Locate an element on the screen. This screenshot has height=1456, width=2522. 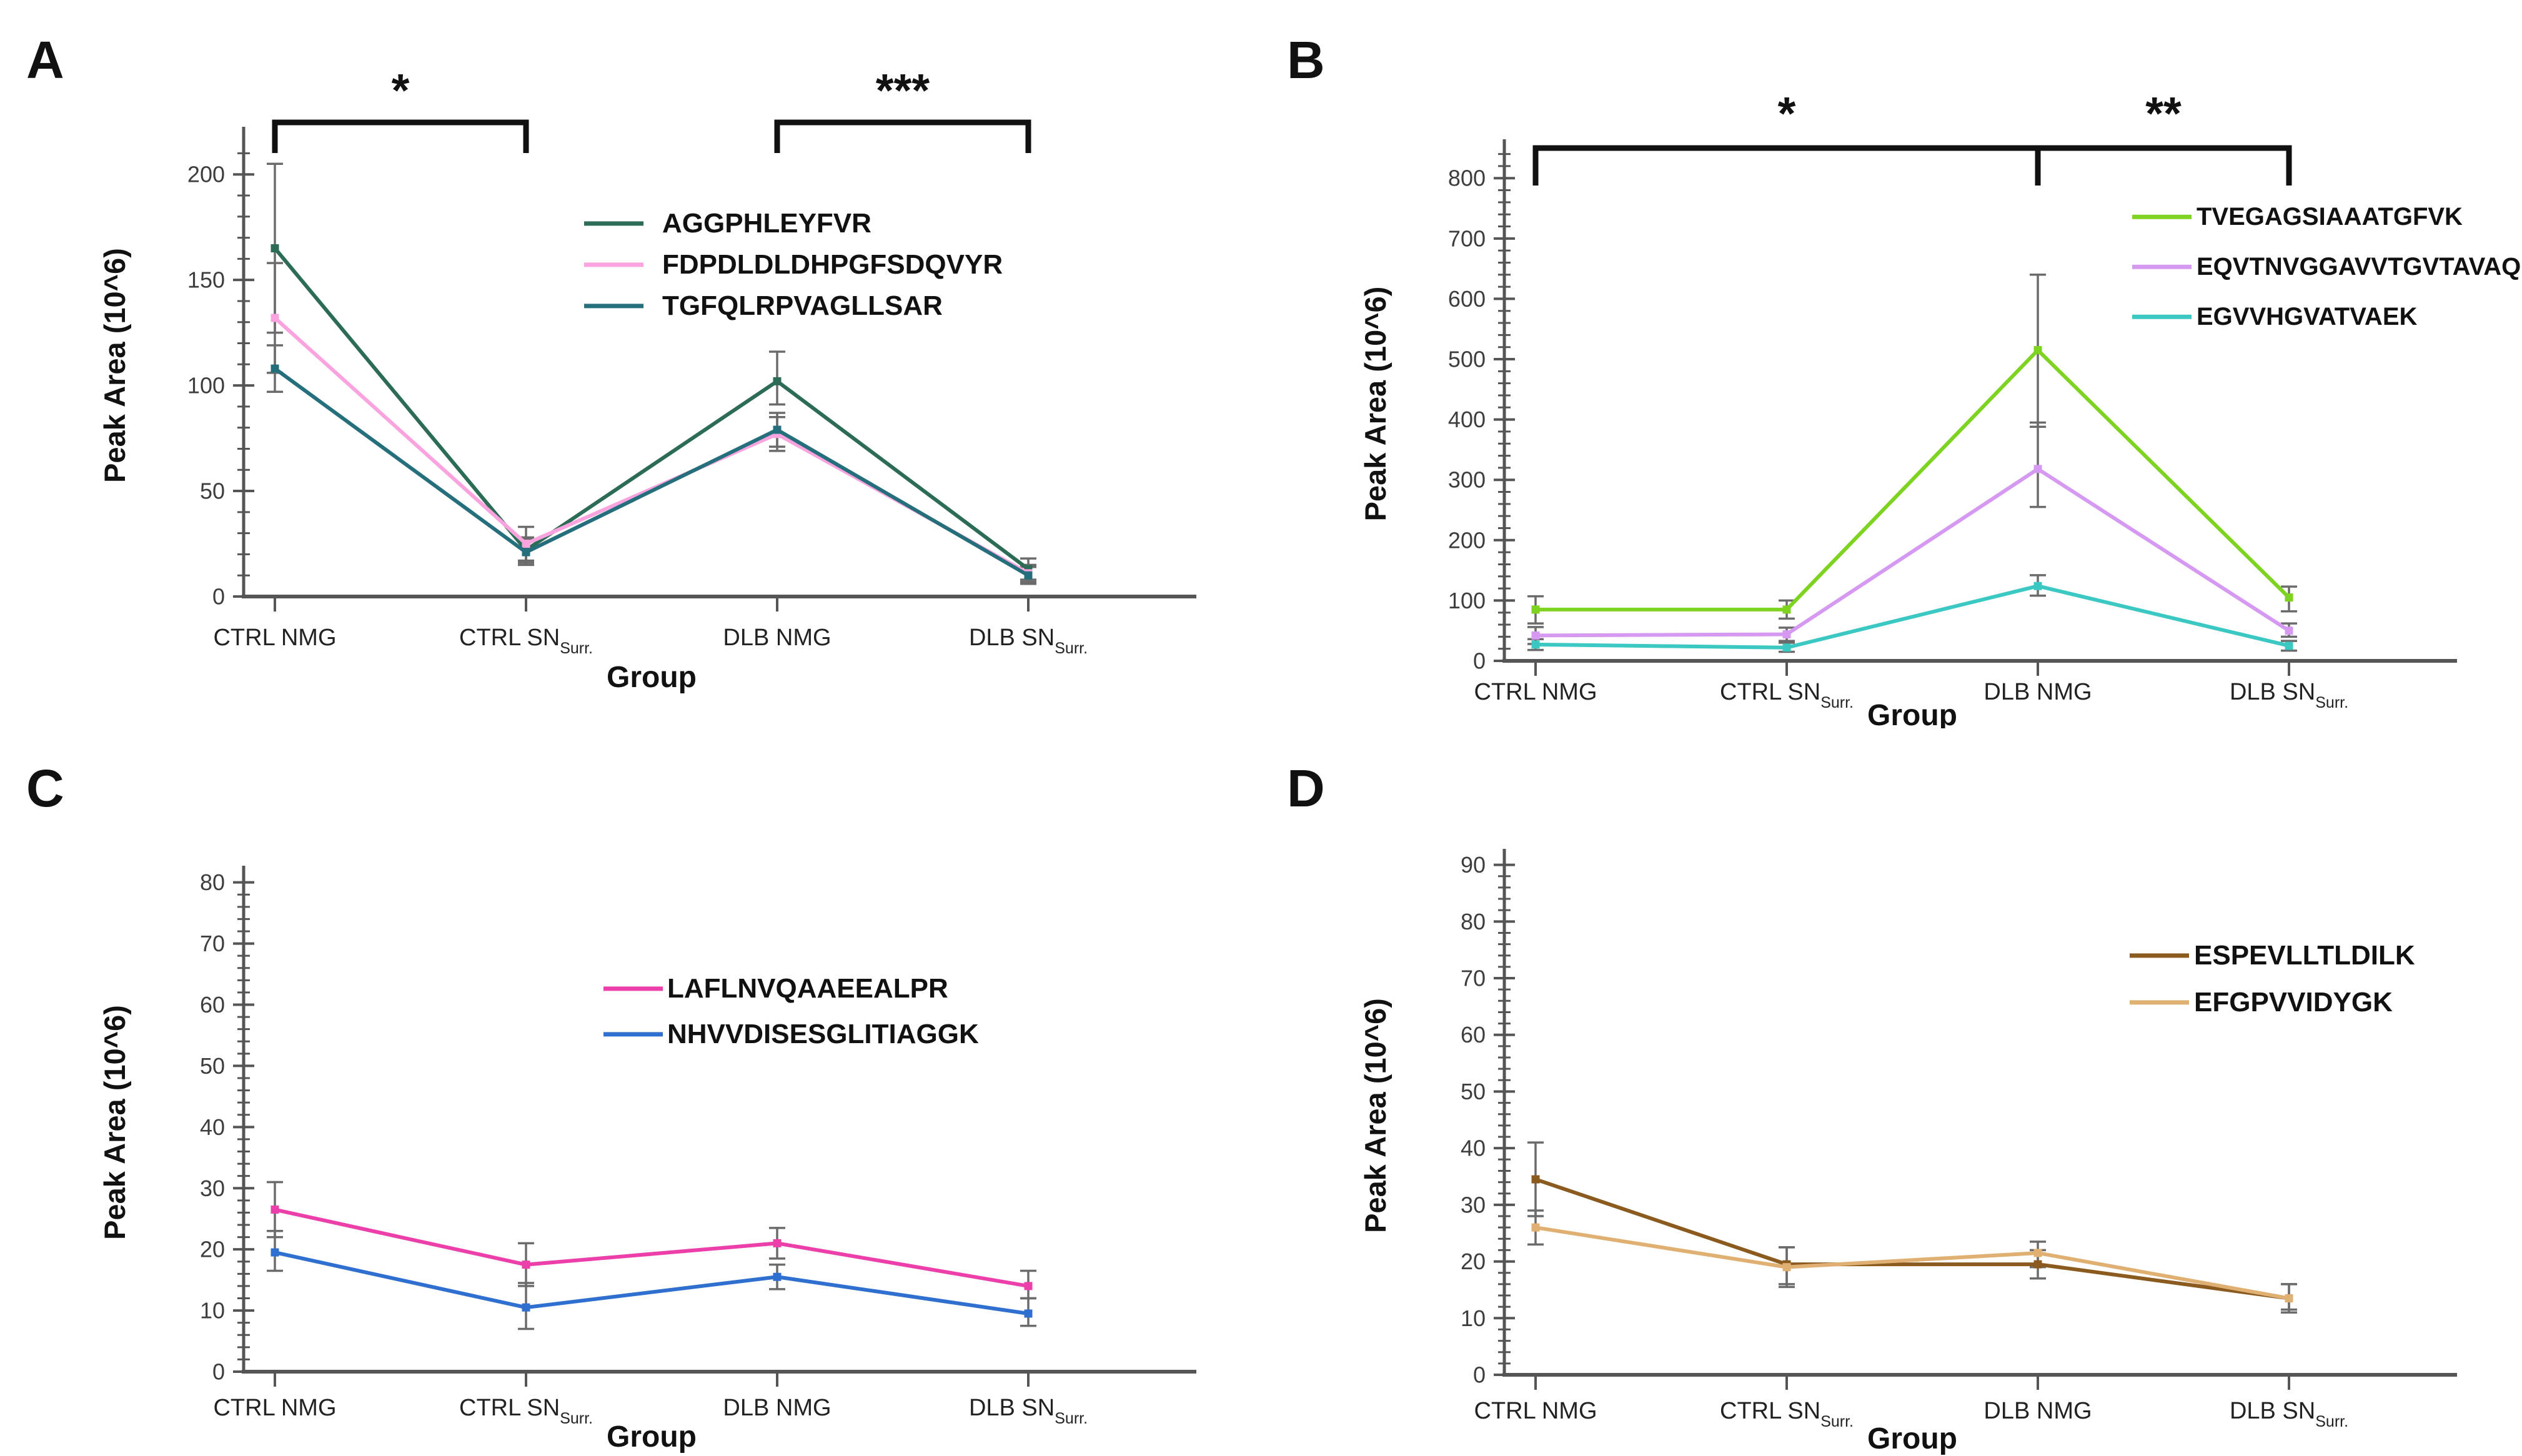
legend-item: ESPEVLLTLDILK is located at coordinates (2272, 955).